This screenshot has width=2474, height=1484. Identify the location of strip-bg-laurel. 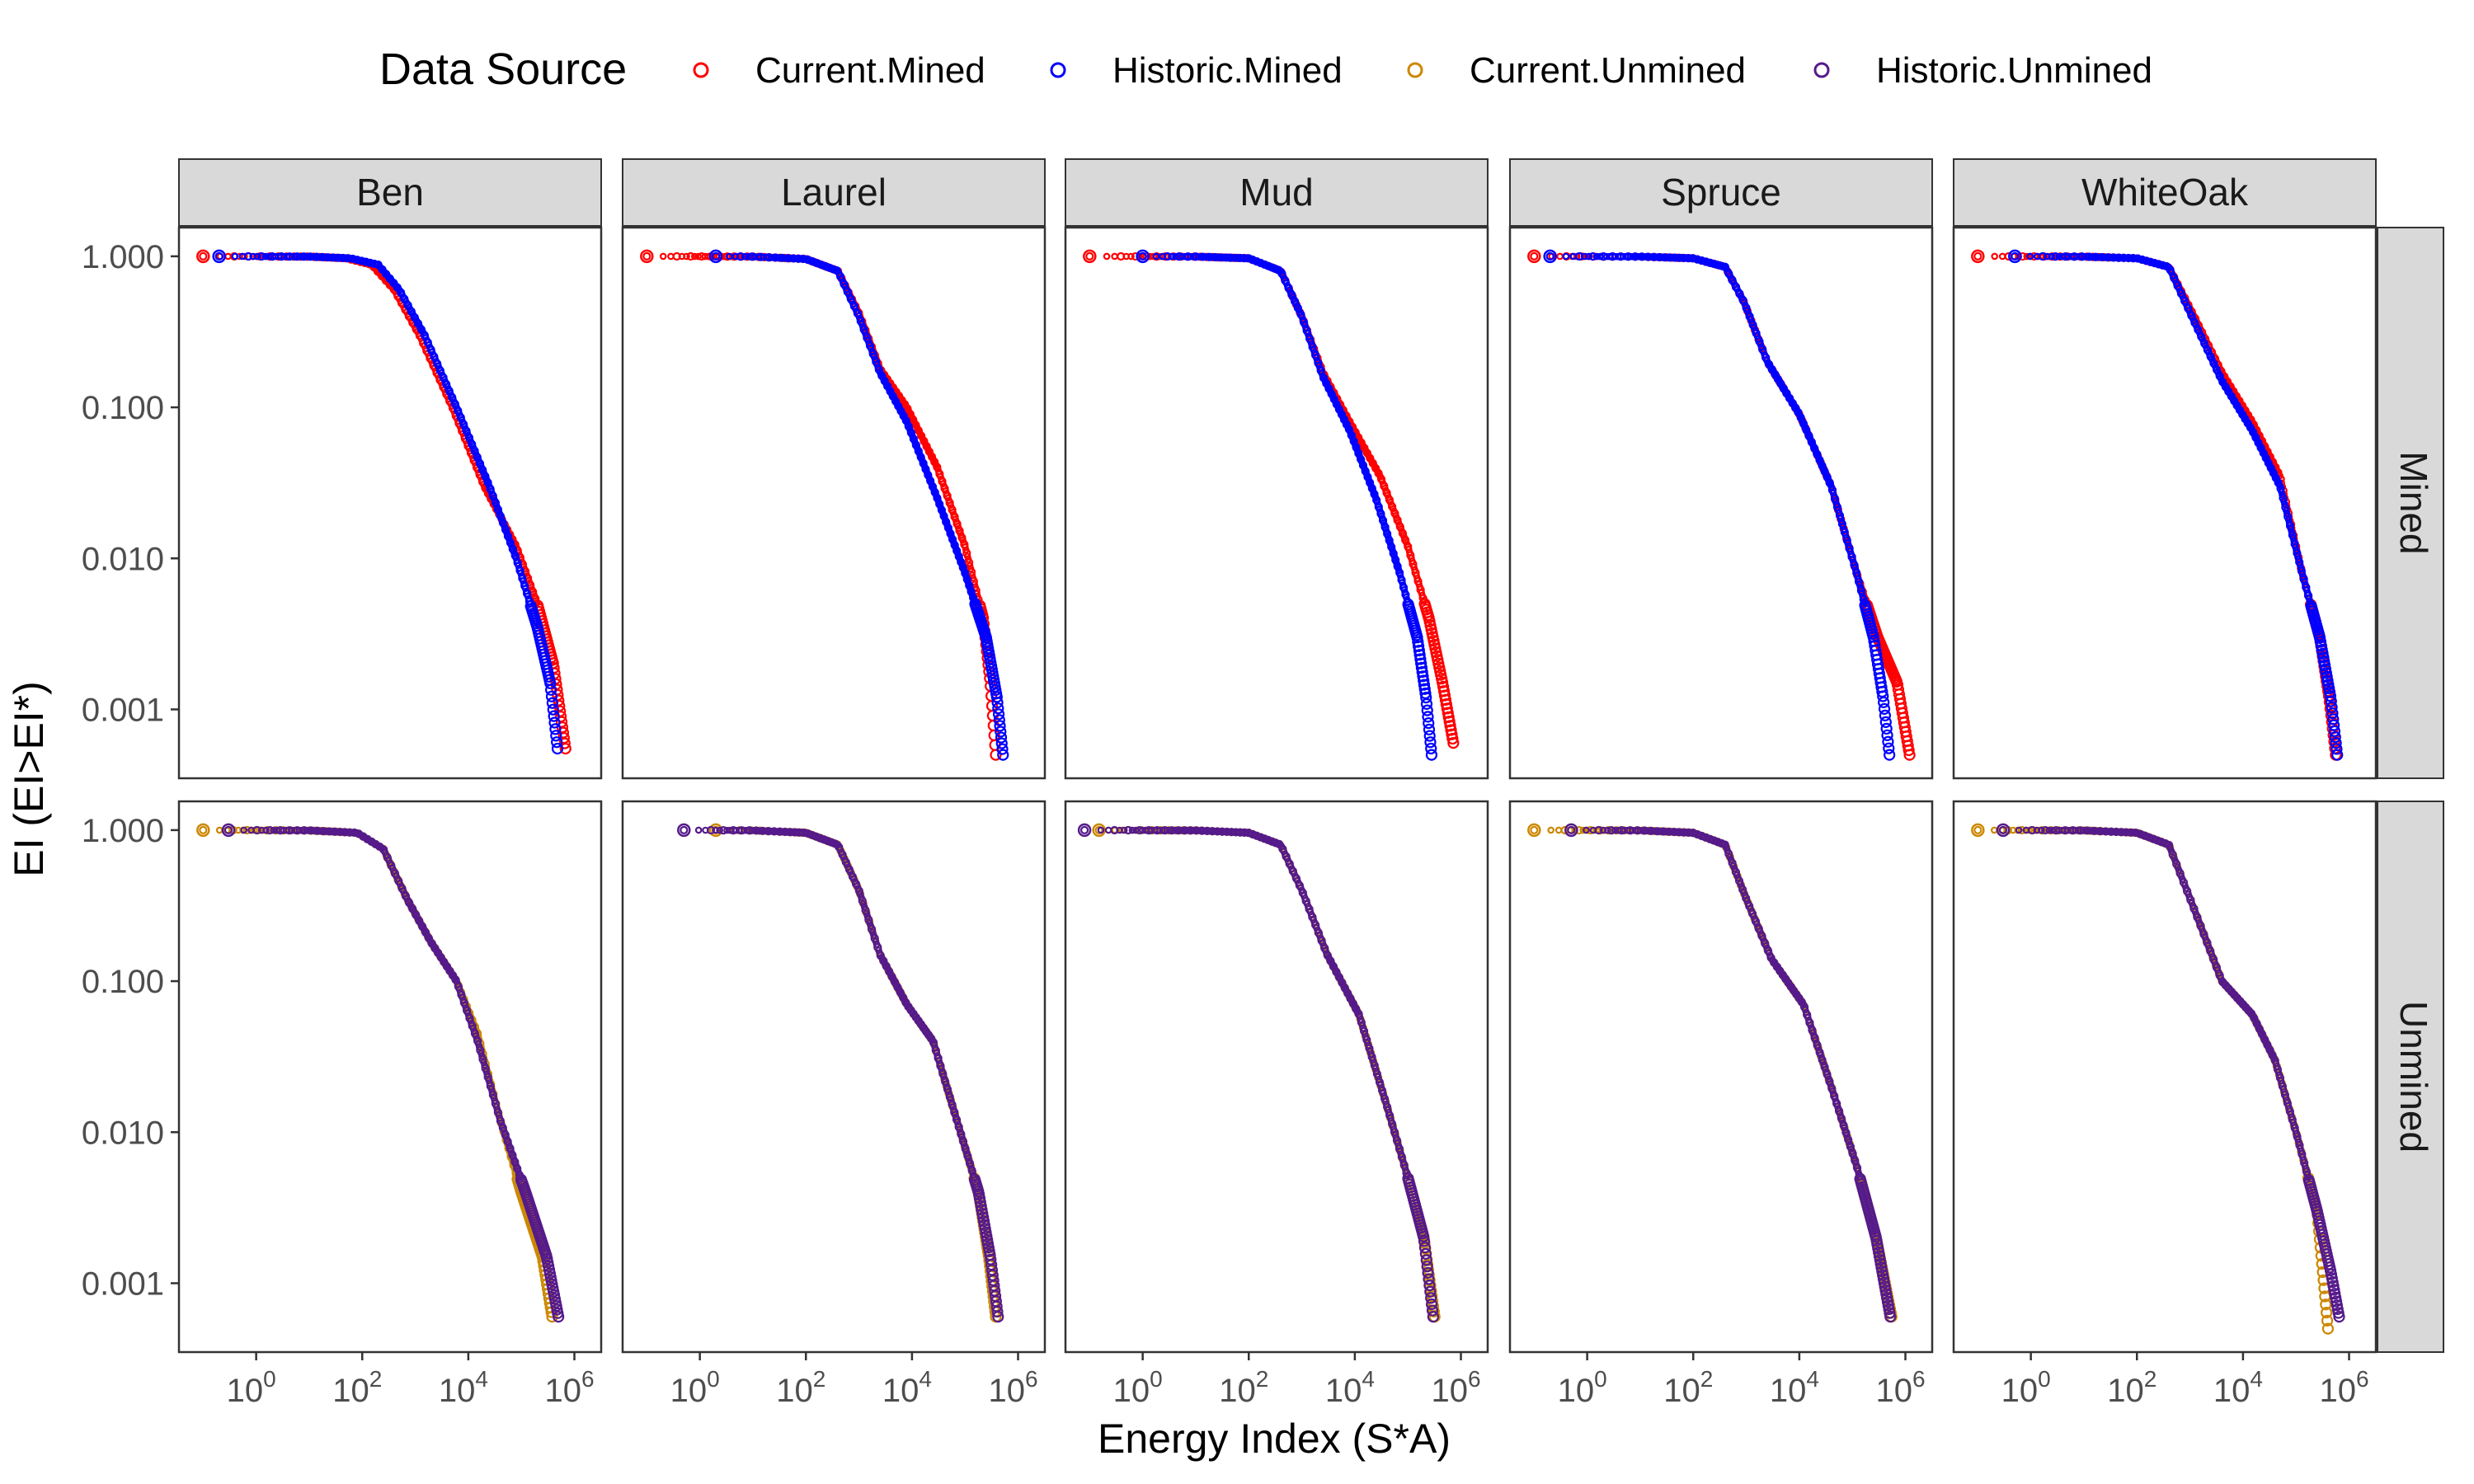
(834, 192).